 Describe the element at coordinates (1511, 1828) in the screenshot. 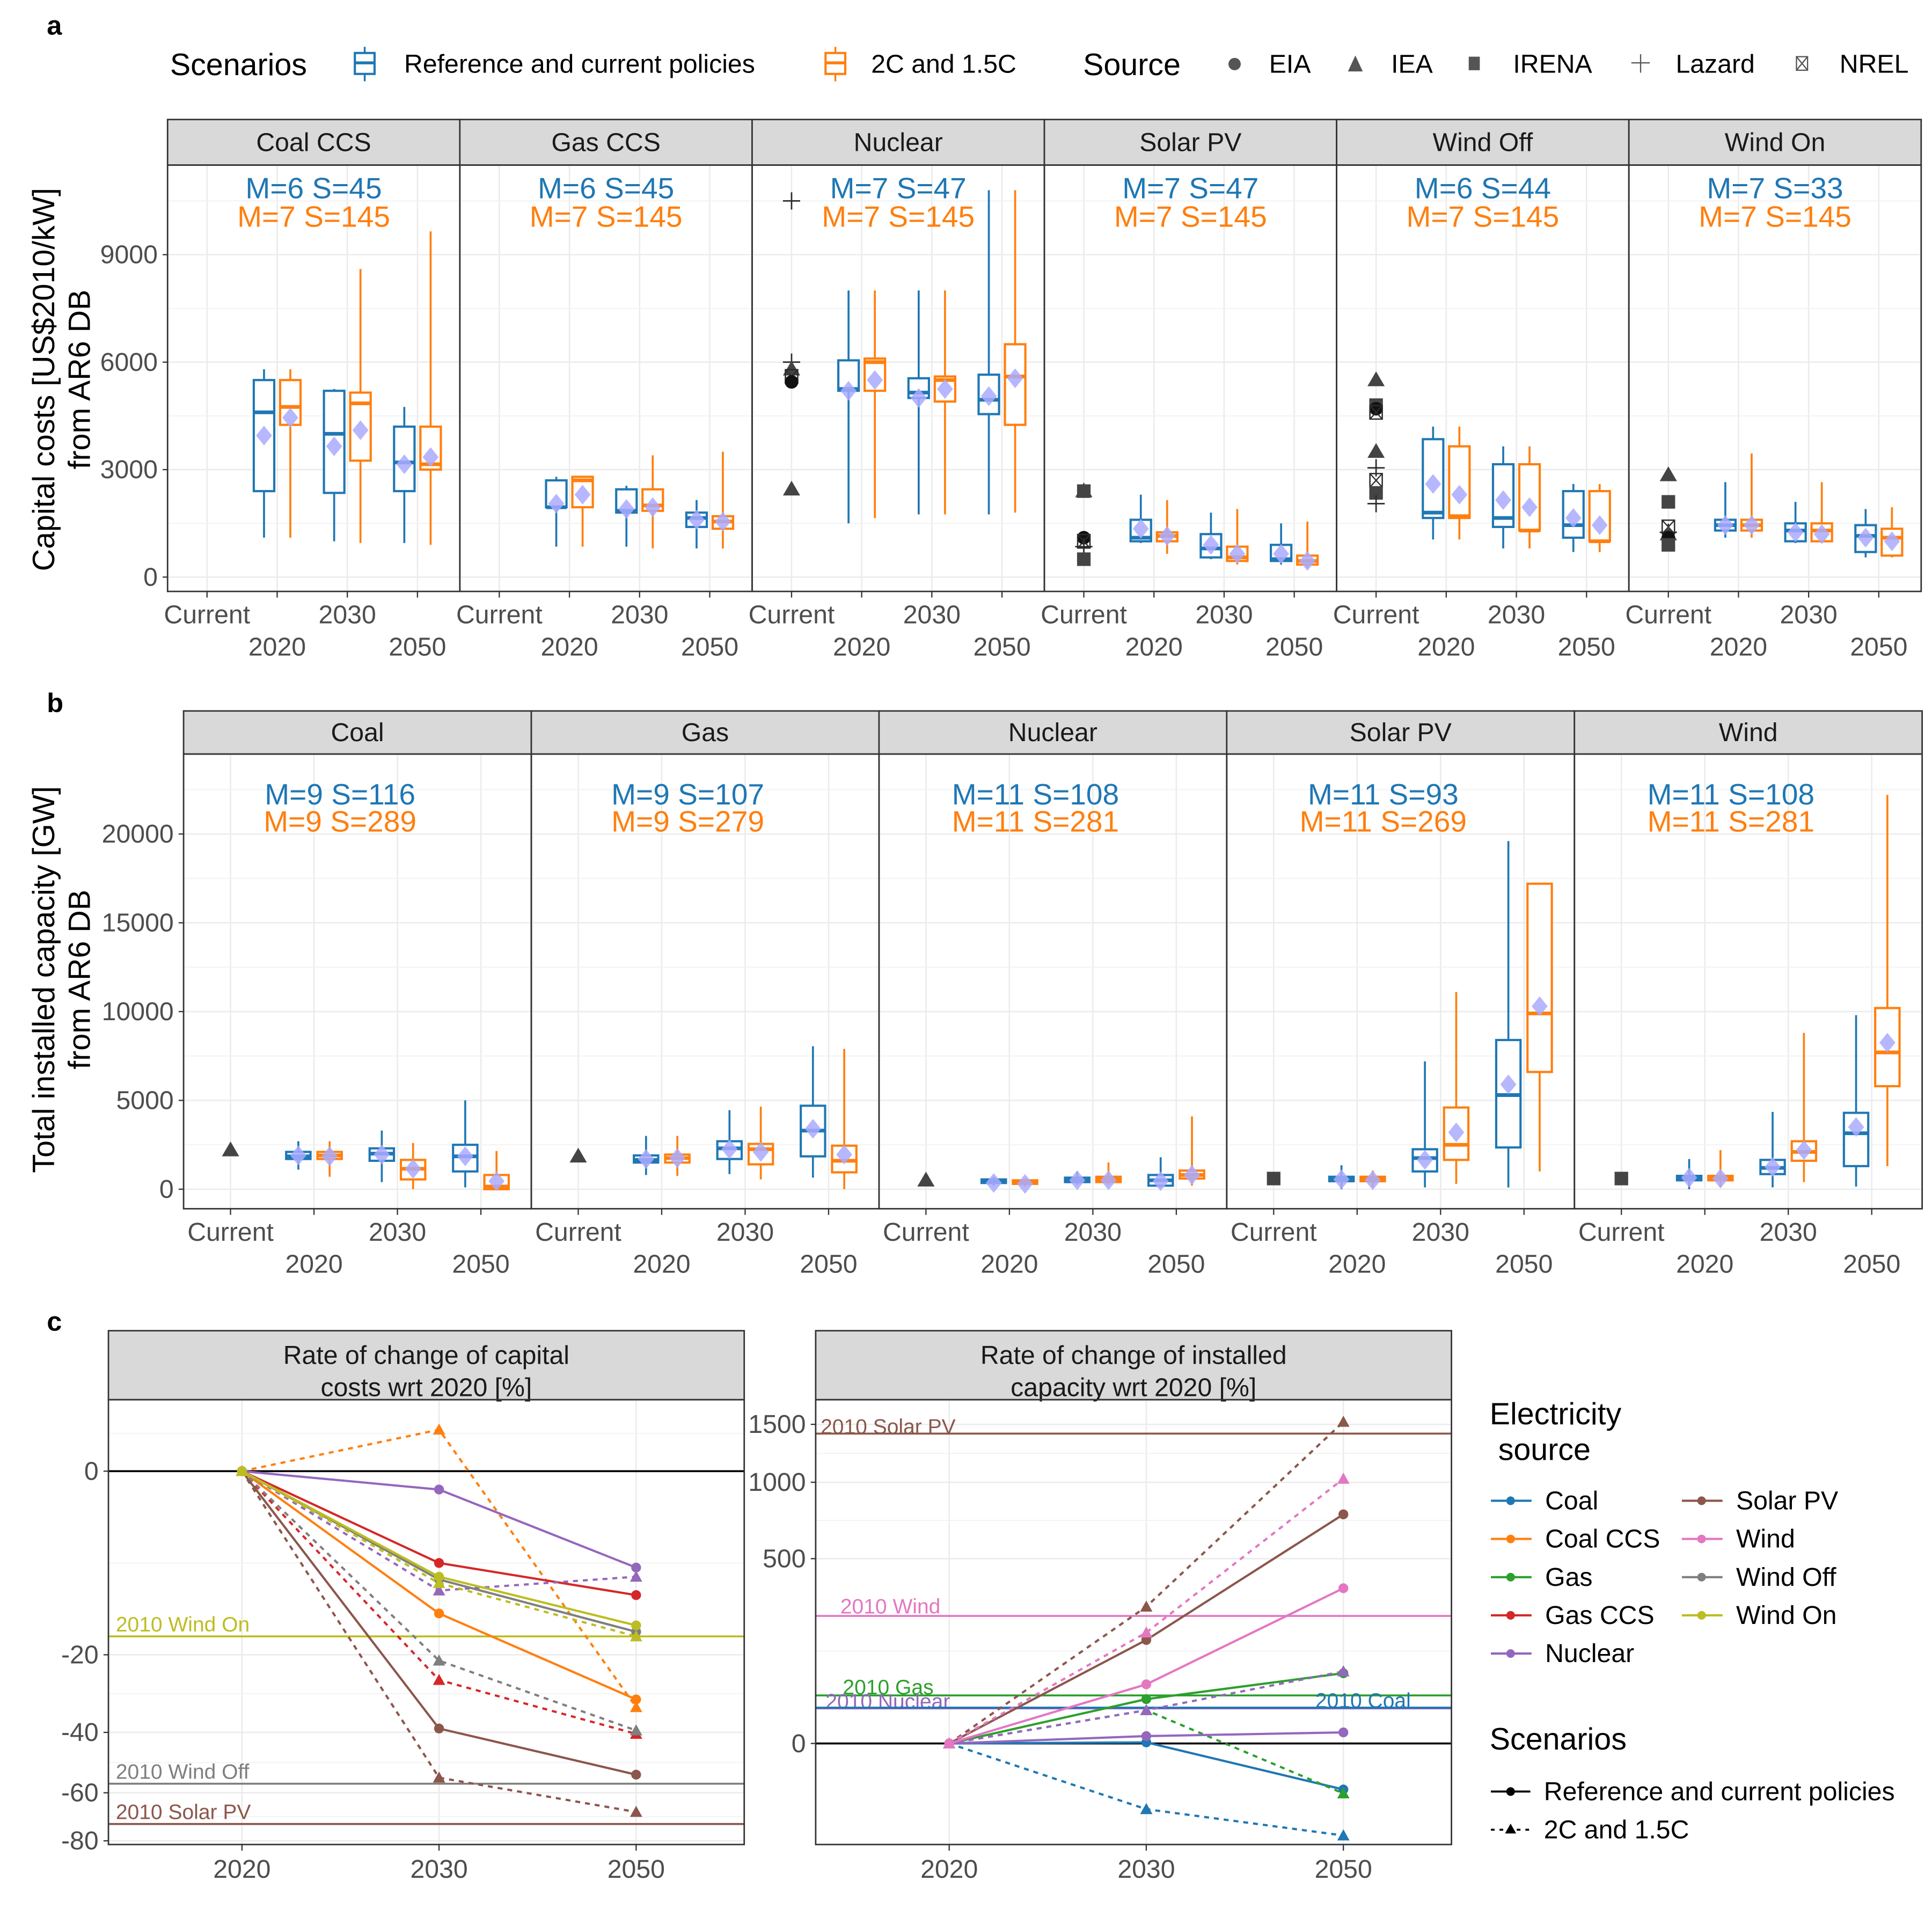

I see `legend-key-dashed-triangle` at that location.